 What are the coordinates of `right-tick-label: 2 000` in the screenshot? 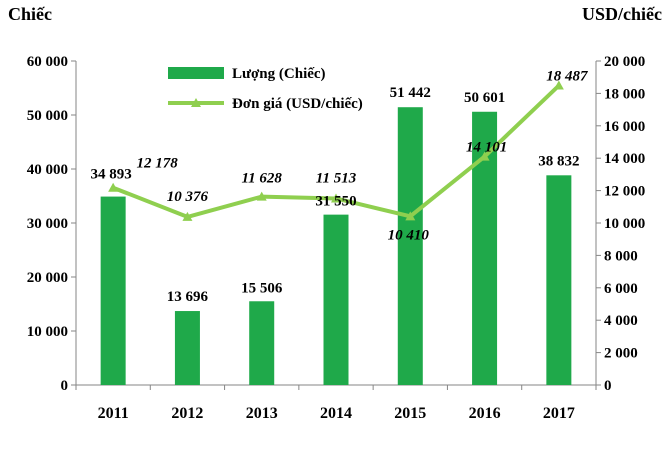 It's located at (621, 354).